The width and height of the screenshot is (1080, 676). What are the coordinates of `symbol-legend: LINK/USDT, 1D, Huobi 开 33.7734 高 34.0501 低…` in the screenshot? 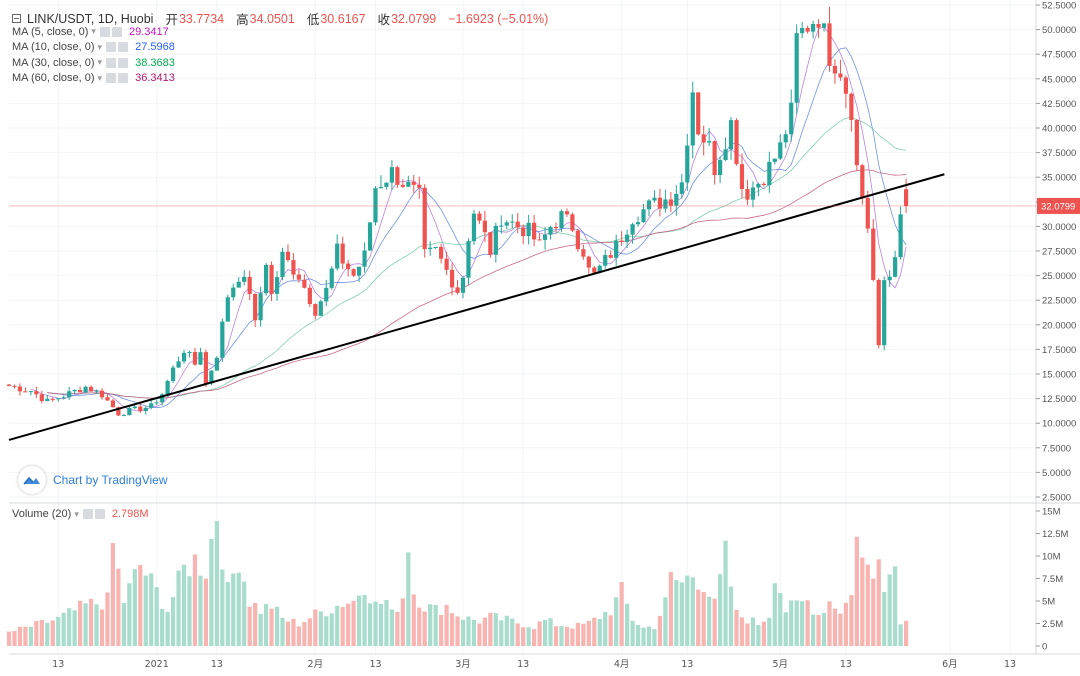 It's located at (280, 18).